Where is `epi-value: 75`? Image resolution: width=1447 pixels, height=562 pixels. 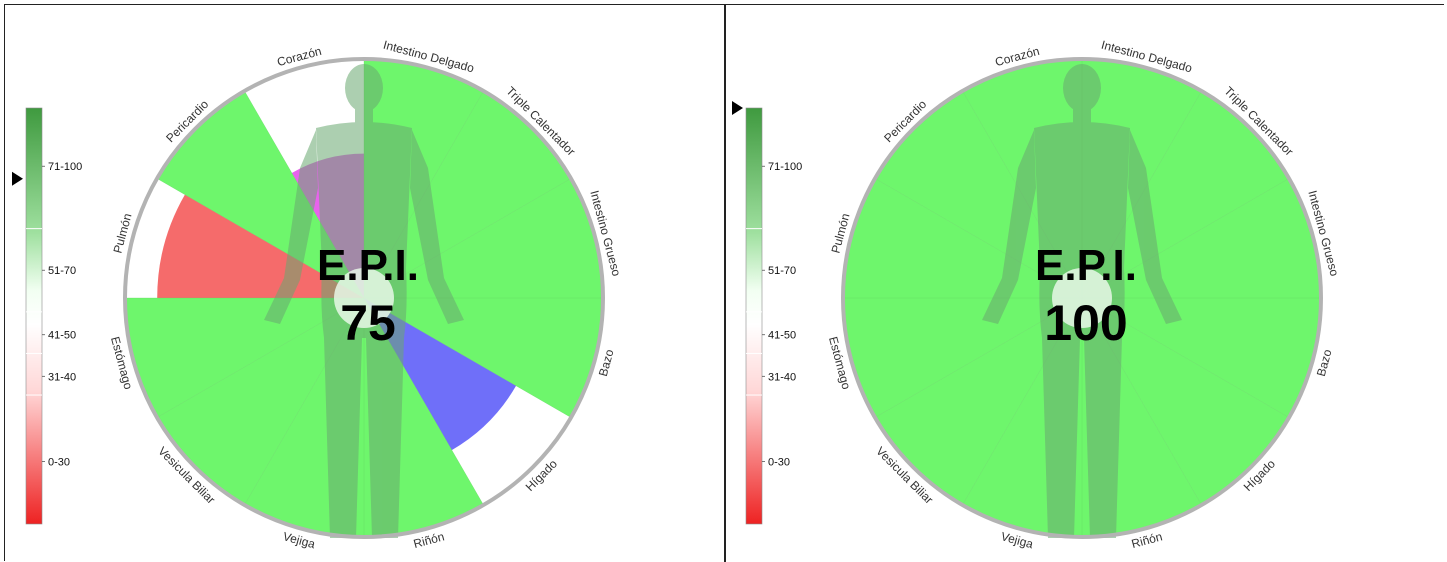
epi-value: 75 is located at coordinates (368, 323).